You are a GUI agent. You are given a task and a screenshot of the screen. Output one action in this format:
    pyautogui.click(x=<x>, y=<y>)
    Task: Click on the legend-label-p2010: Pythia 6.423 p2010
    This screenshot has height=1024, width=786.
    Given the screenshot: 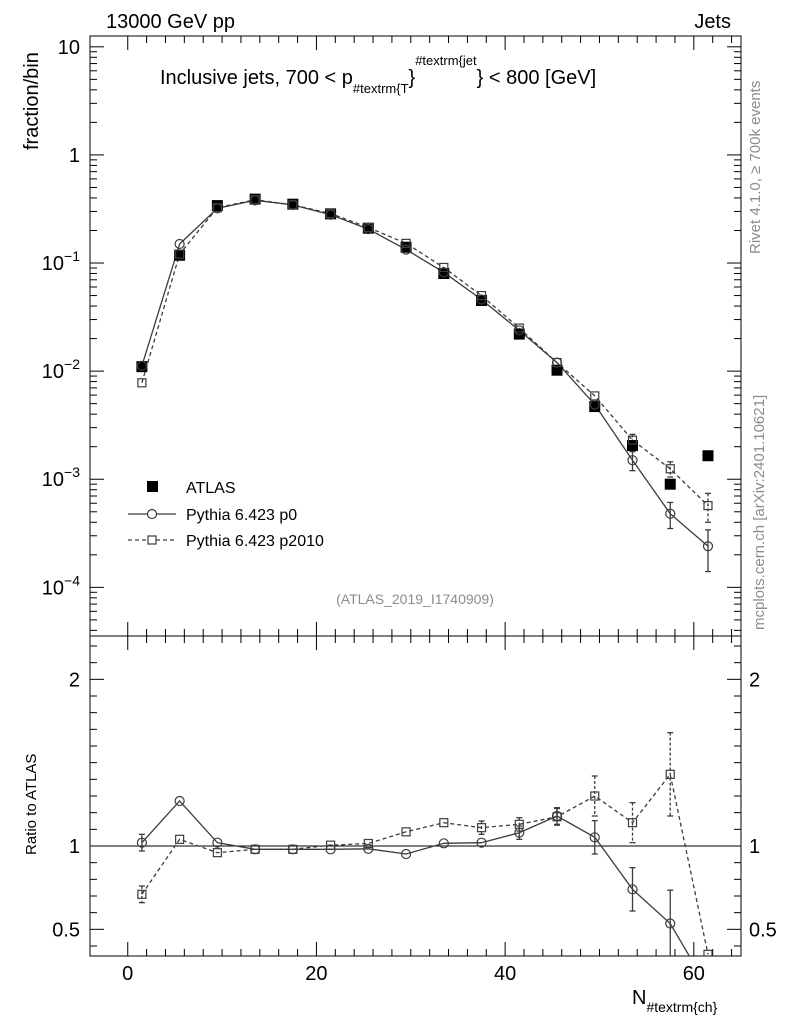 What is the action you would take?
    pyautogui.click(x=255, y=541)
    